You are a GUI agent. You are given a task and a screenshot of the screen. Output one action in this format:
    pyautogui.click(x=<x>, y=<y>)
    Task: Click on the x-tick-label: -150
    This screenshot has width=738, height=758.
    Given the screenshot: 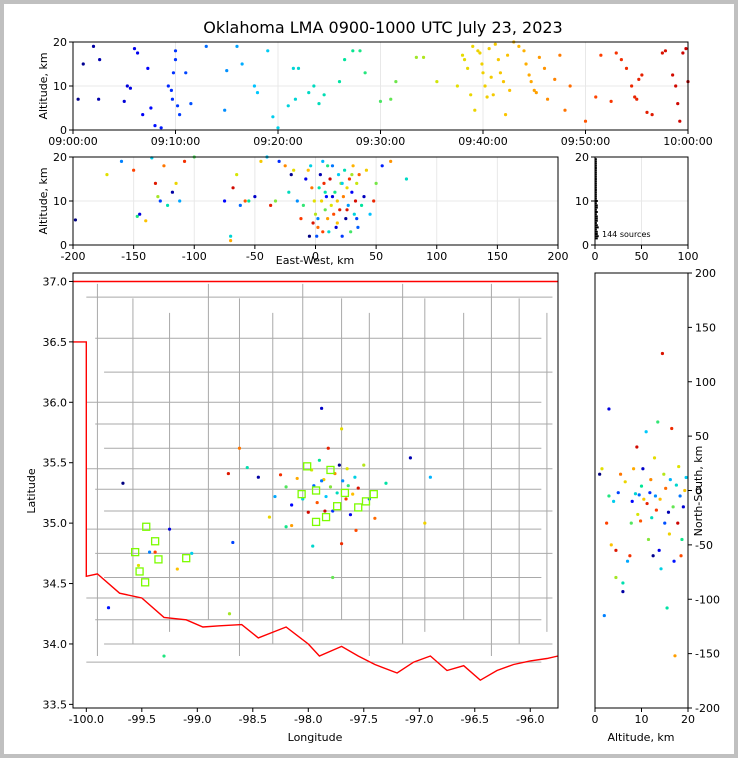 What is the action you would take?
    pyautogui.click(x=133, y=256)
    